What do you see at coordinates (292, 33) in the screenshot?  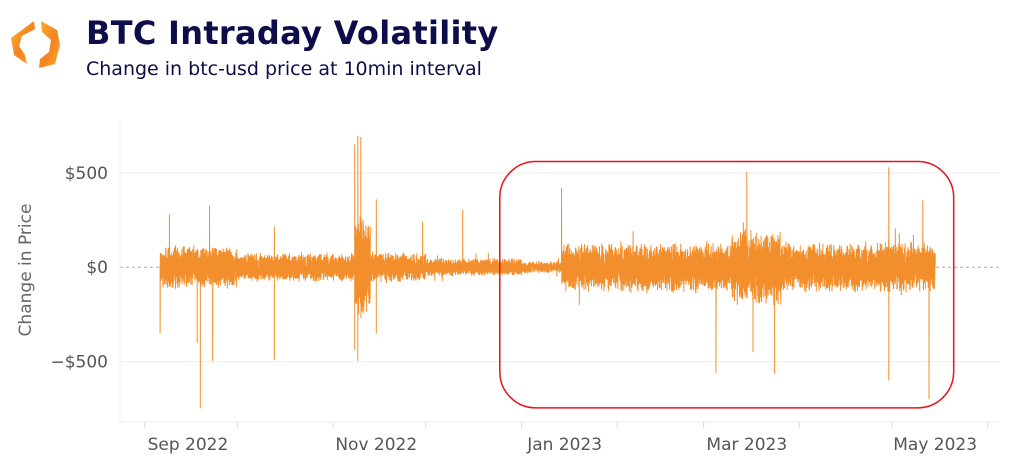 I see `chart-title: BTC Intraday Volatility` at bounding box center [292, 33].